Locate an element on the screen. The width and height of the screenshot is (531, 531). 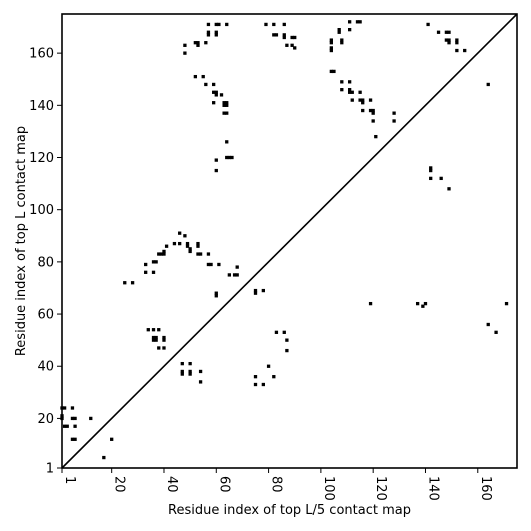
x-tick-label: 40 is located at coordinates (171, 484).